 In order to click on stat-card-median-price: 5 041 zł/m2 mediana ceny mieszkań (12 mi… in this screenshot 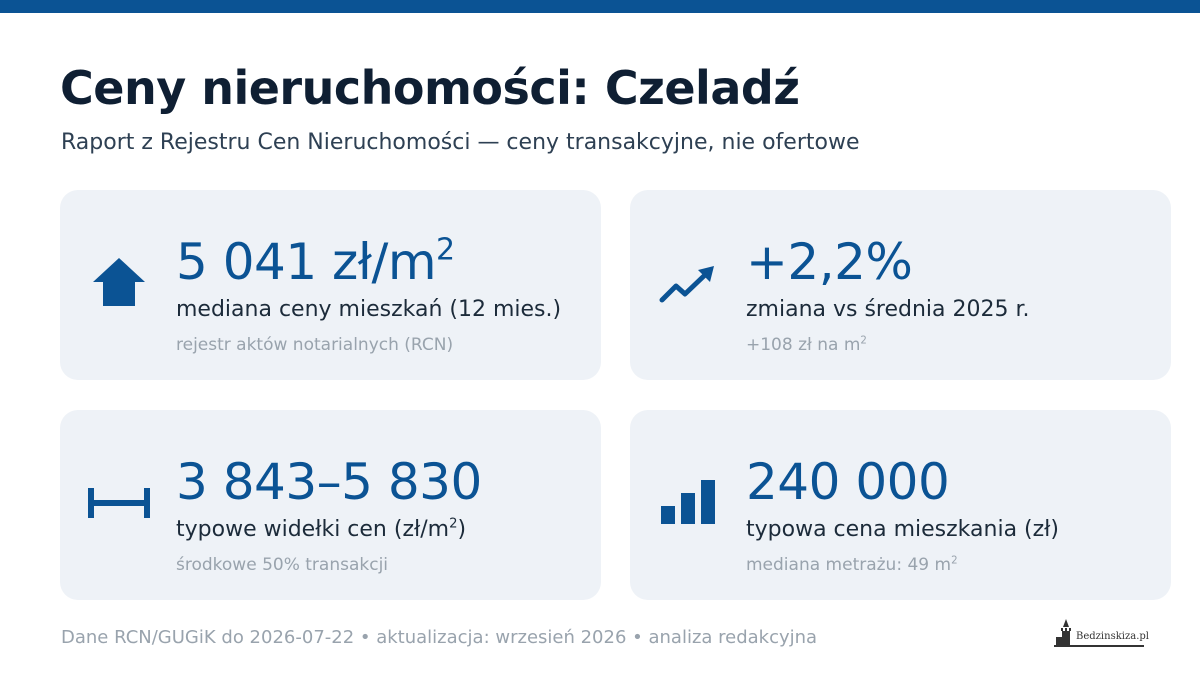, I will do `click(330, 285)`.